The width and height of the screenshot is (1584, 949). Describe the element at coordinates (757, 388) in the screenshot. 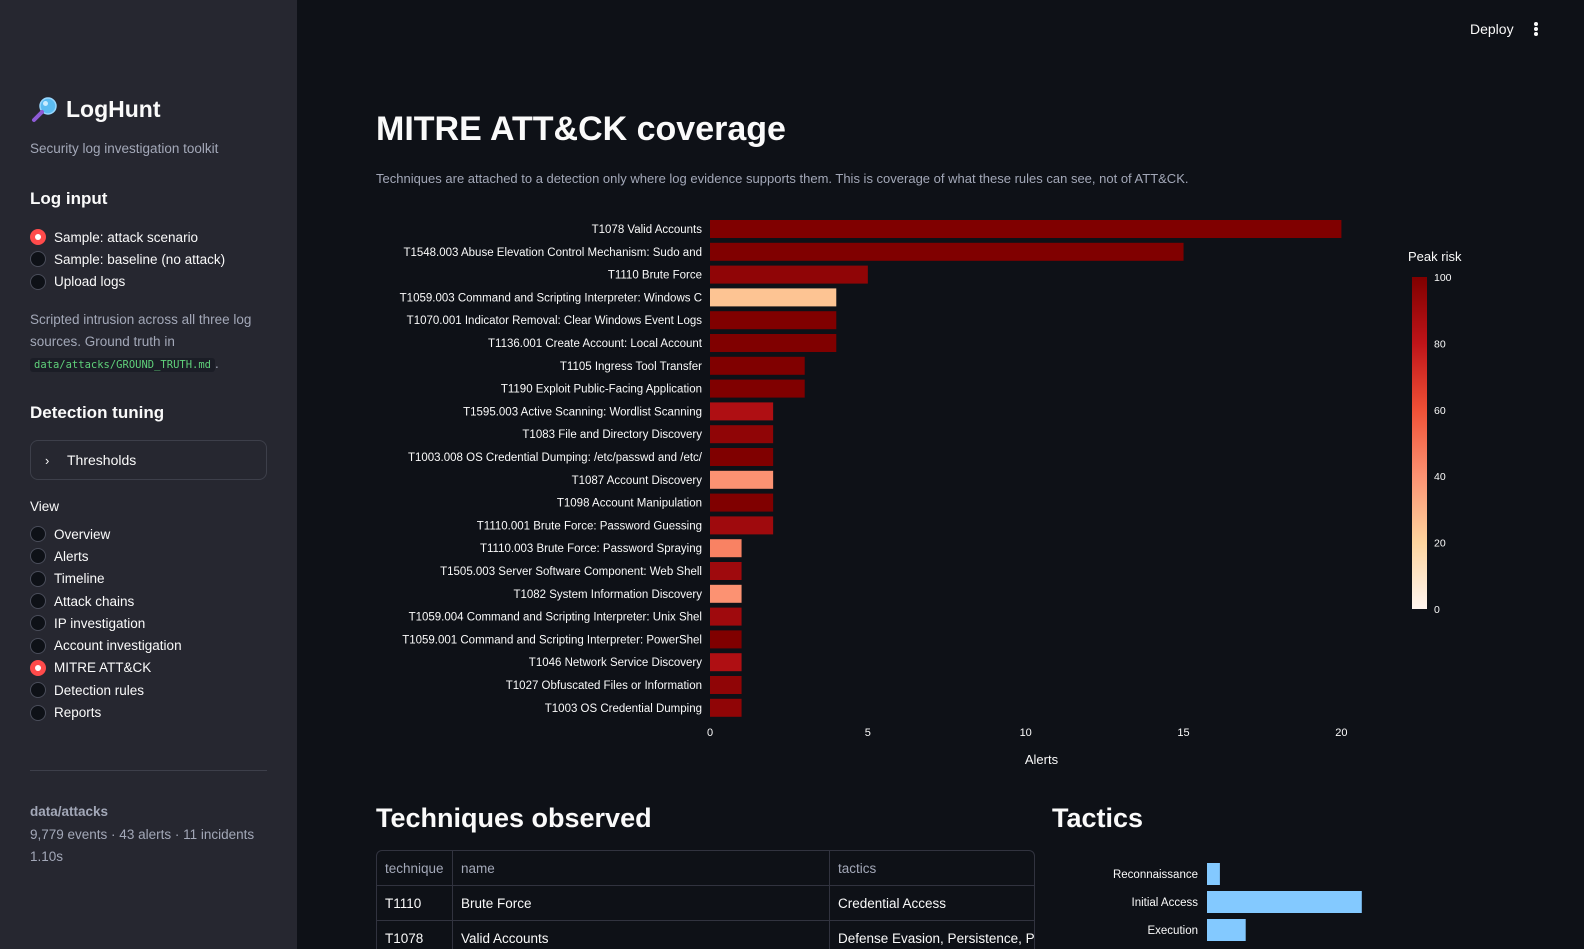

I see `bar-t1190` at that location.